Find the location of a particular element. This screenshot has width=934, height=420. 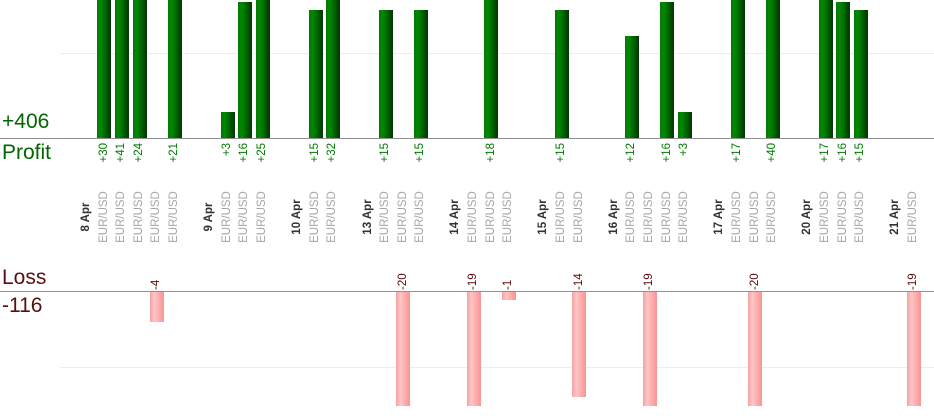

trade-column: -19 EUR/USD is located at coordinates (914, 210).